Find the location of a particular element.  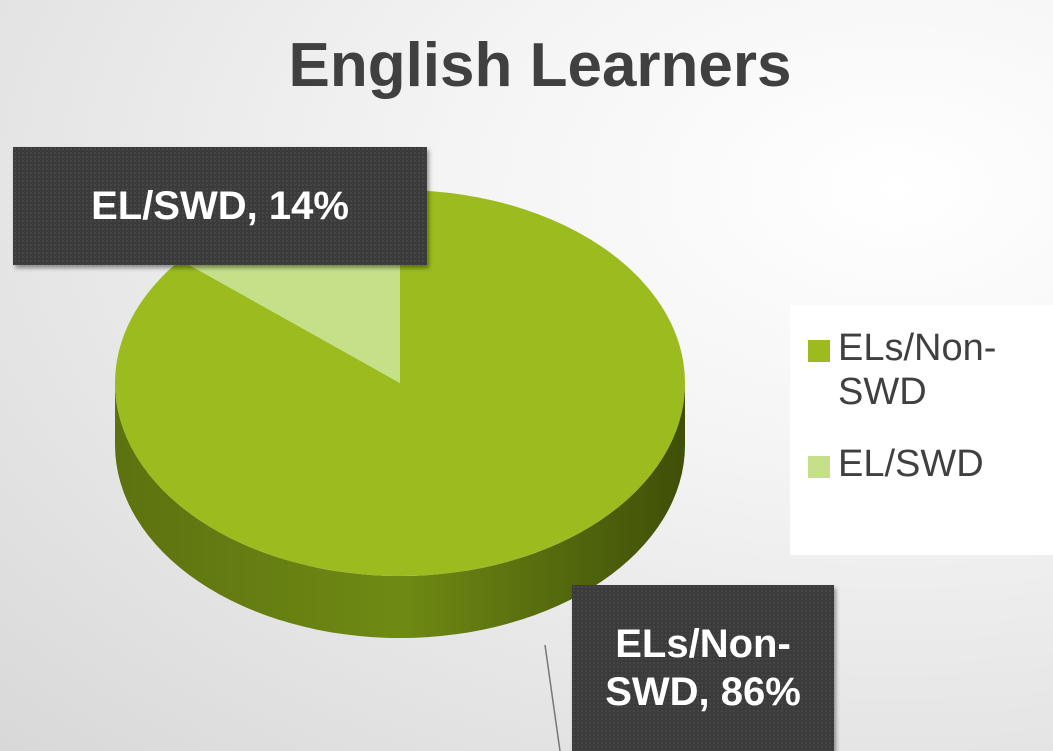

legend: ELs/Non-SWD EL/SWD is located at coordinates (921, 430).